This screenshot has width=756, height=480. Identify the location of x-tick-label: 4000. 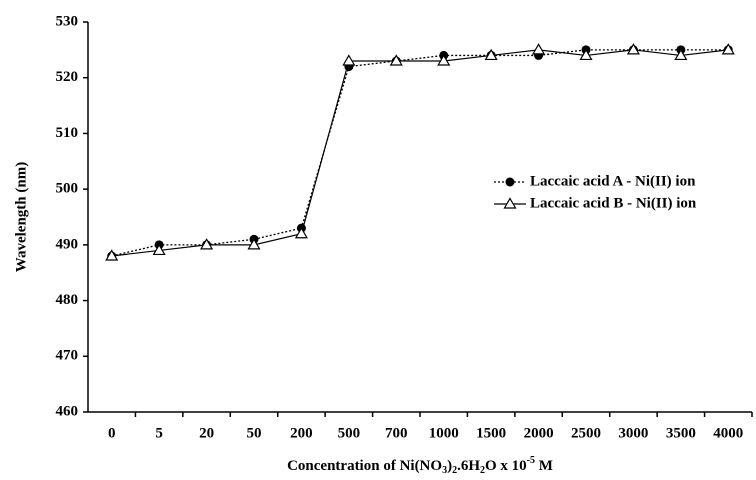
(728, 433).